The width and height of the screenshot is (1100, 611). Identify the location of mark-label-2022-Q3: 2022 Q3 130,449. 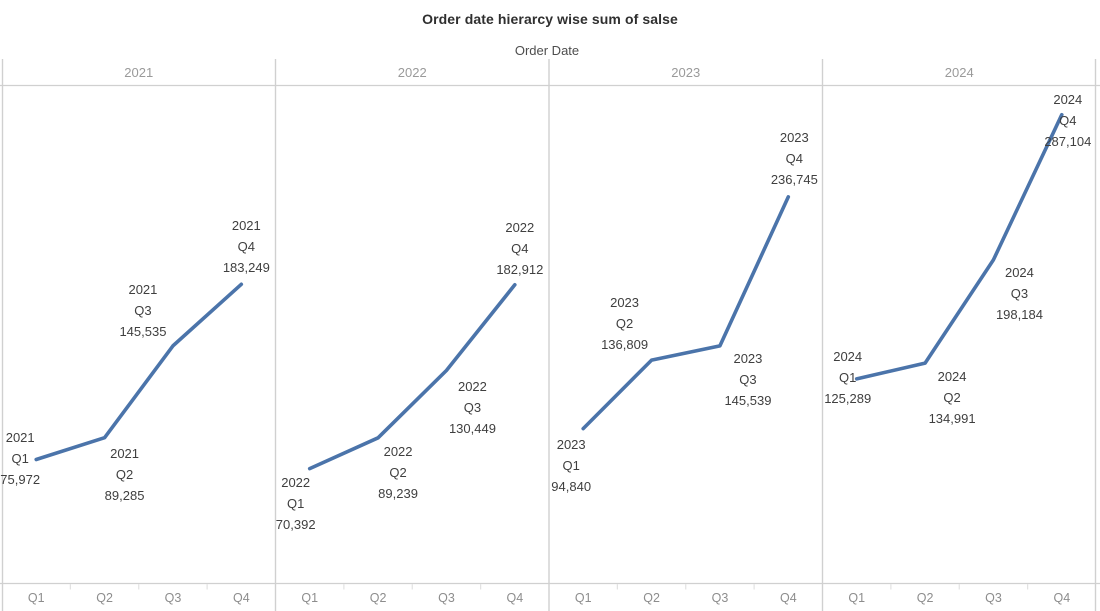
(472, 407).